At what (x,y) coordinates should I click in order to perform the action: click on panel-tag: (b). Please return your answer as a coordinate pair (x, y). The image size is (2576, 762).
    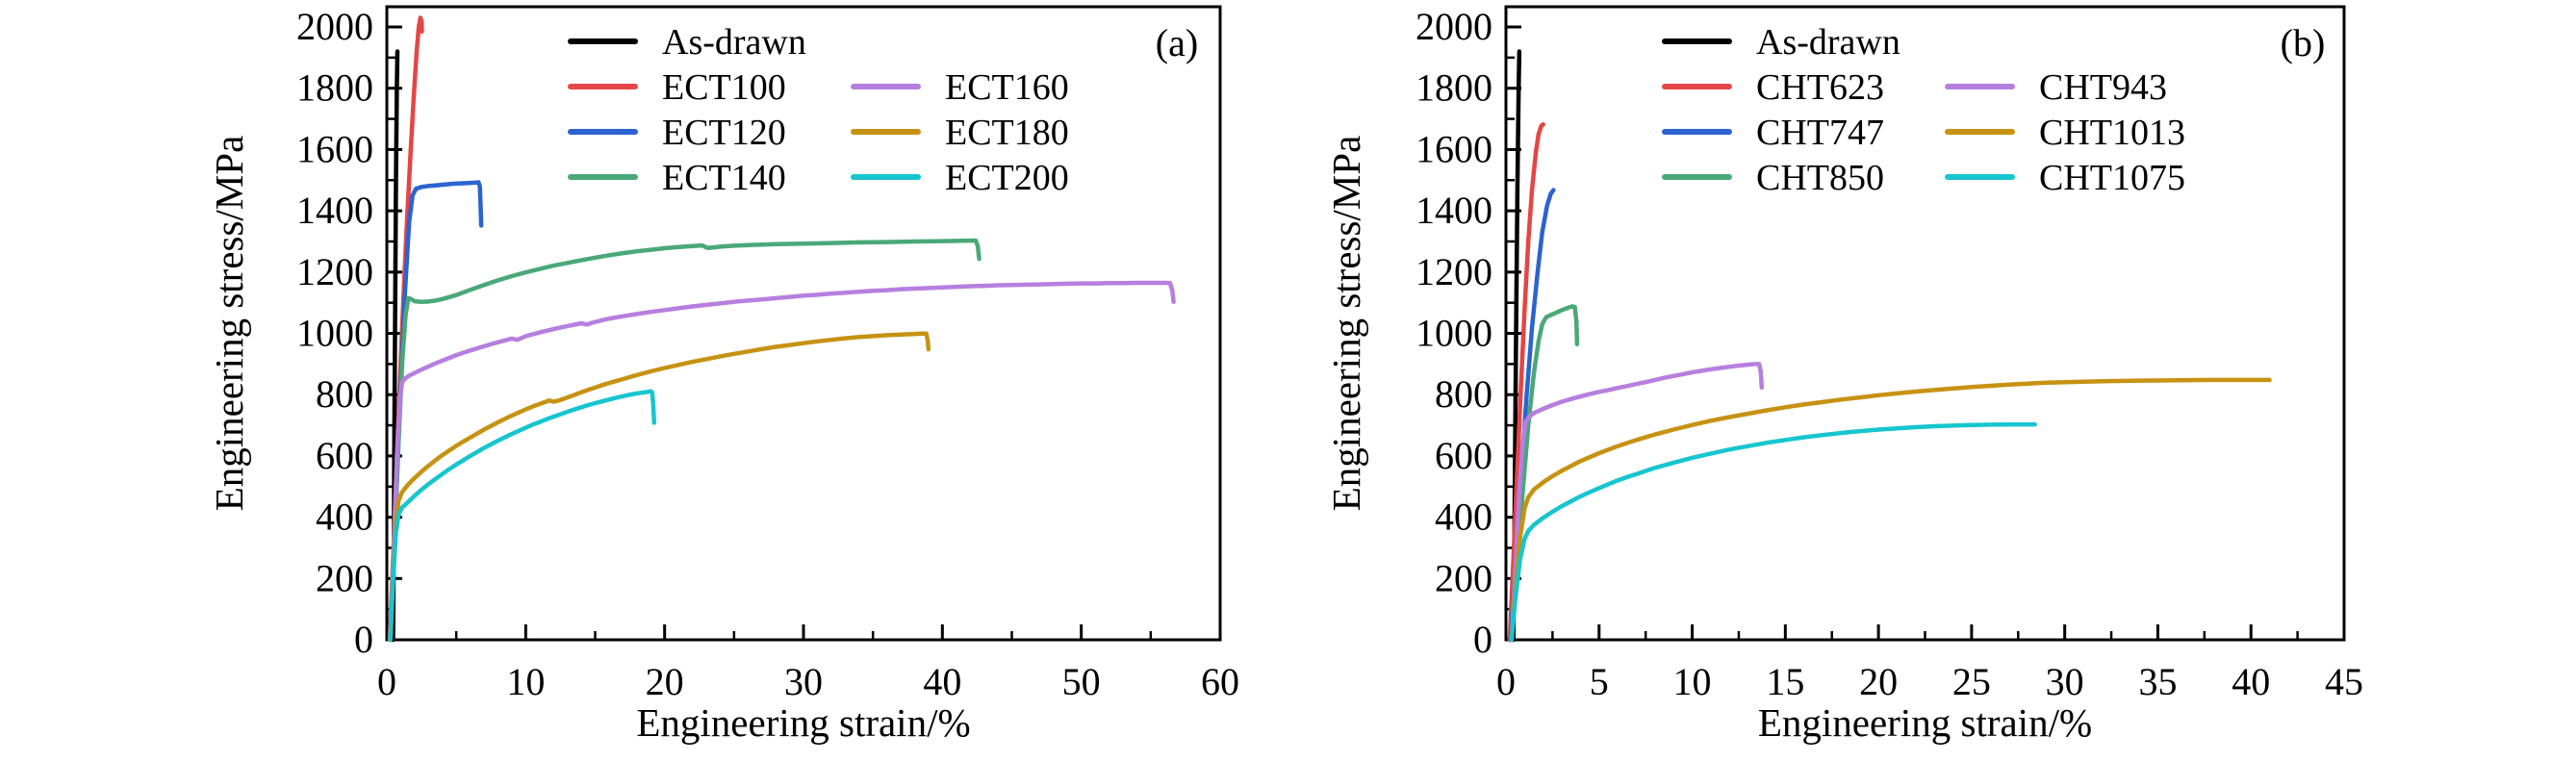
    Looking at the image, I should click on (2303, 42).